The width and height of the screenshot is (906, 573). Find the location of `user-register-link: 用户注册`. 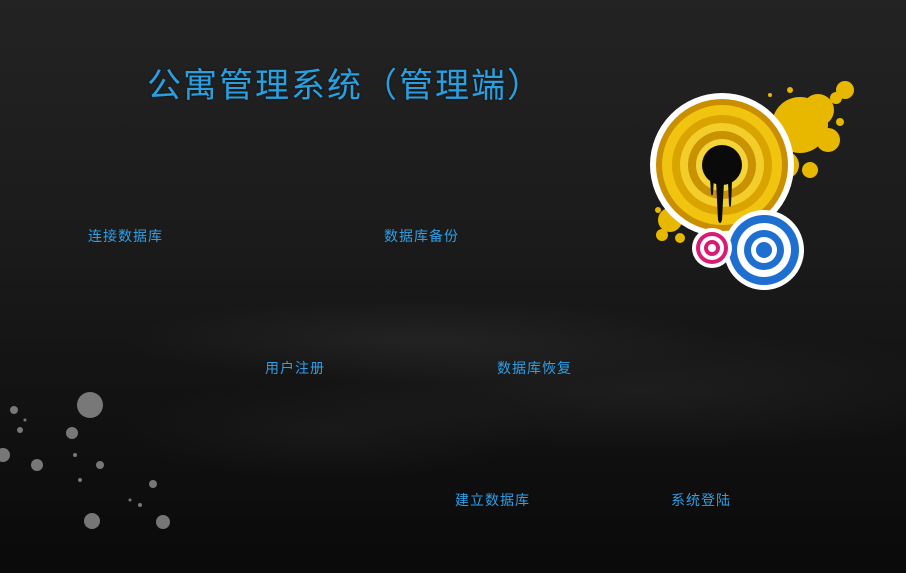

user-register-link: 用户注册 is located at coordinates (295, 369).